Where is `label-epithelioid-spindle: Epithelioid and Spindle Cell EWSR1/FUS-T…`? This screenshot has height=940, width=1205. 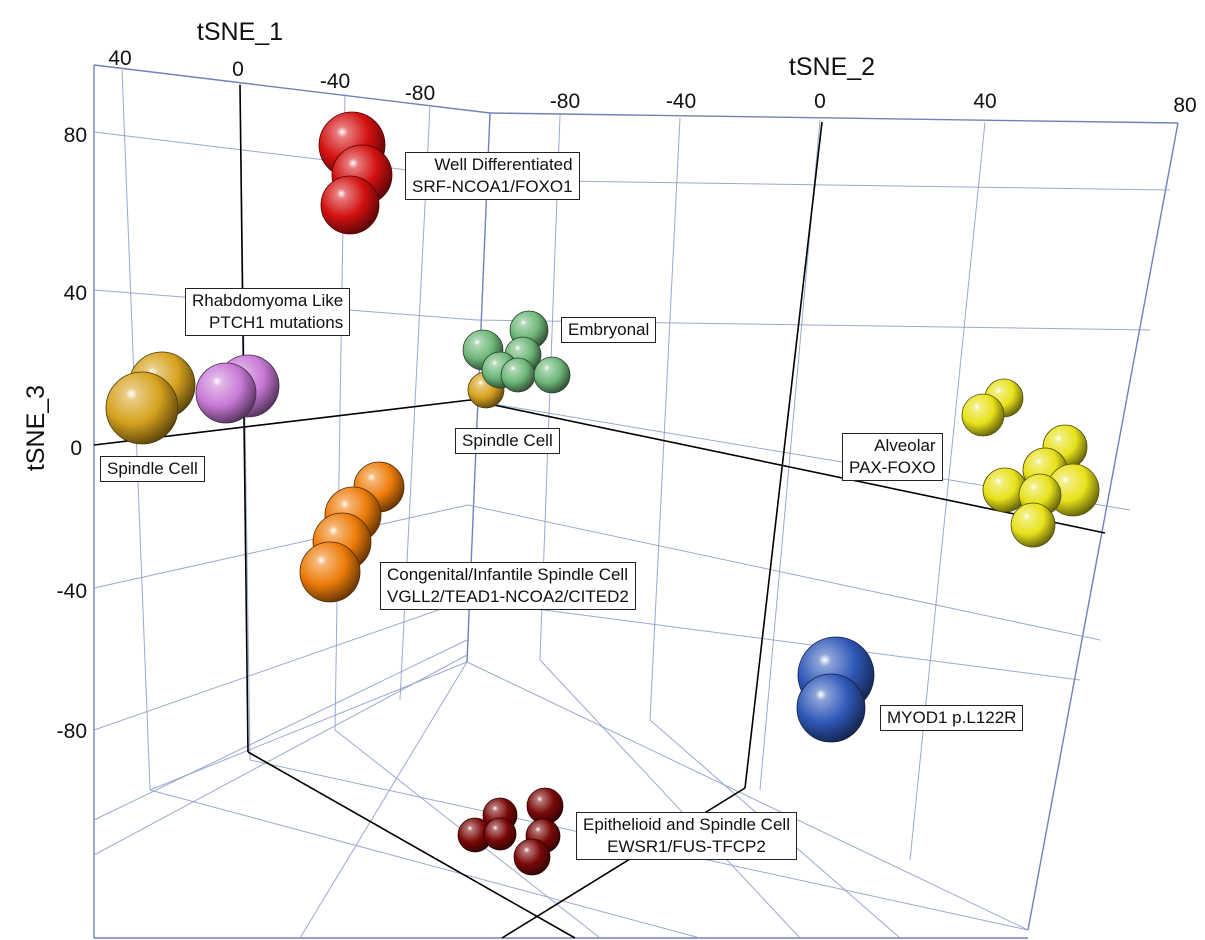 label-epithelioid-spindle: Epithelioid and Spindle Cell EWSR1/FUS-T… is located at coordinates (686, 836).